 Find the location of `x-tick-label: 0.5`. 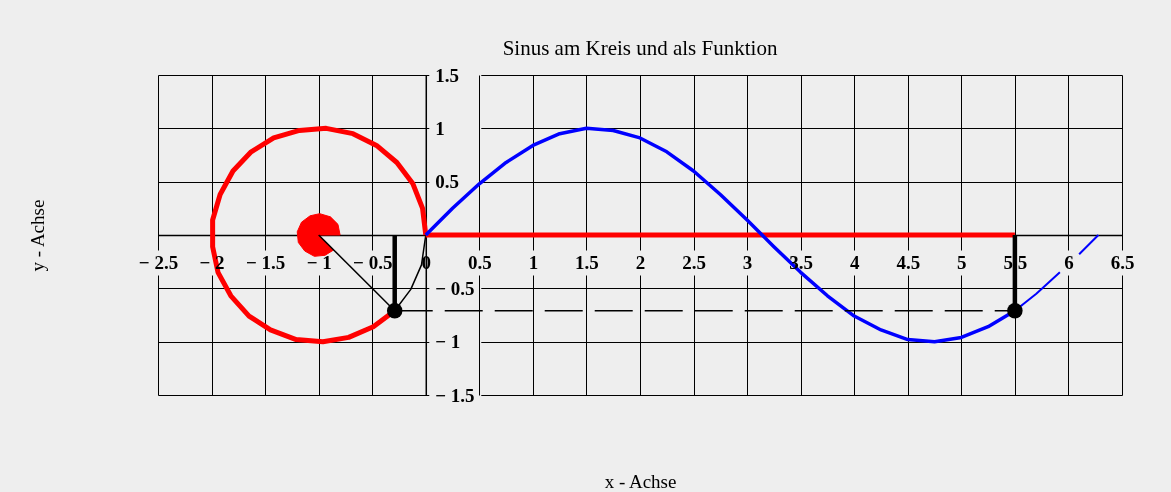

x-tick-label: 0.5 is located at coordinates (479, 262).